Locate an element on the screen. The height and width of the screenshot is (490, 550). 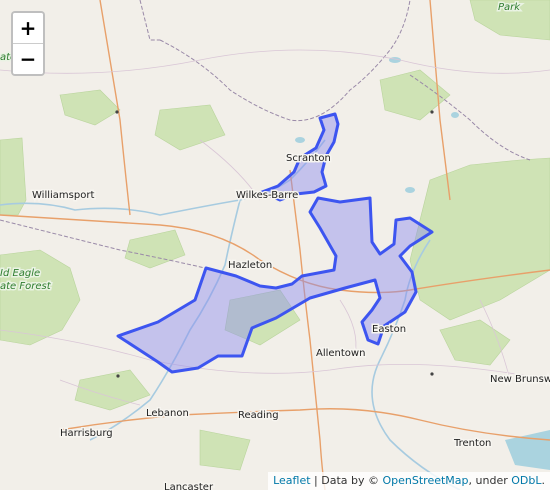
place-label: Harrisburg is located at coordinates (86, 433).